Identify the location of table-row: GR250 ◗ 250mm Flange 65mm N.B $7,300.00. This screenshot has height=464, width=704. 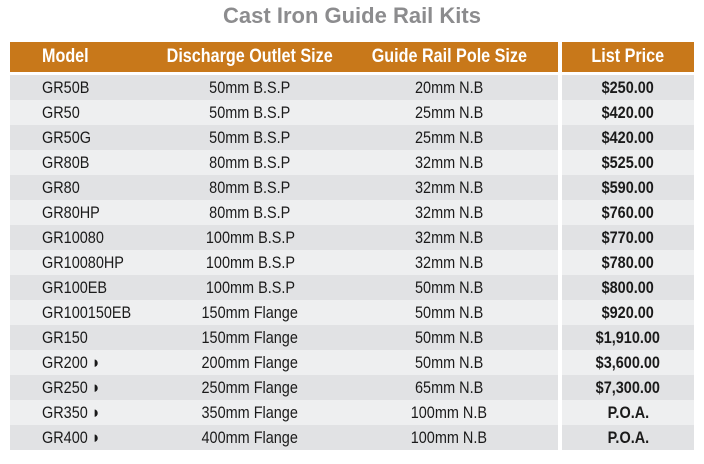
(352, 387).